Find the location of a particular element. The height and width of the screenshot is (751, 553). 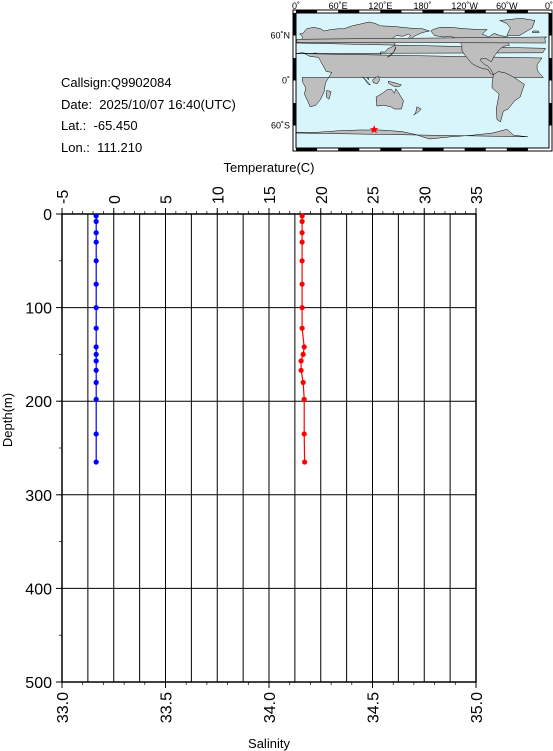

sumatra-land is located at coordinates (366, 81).